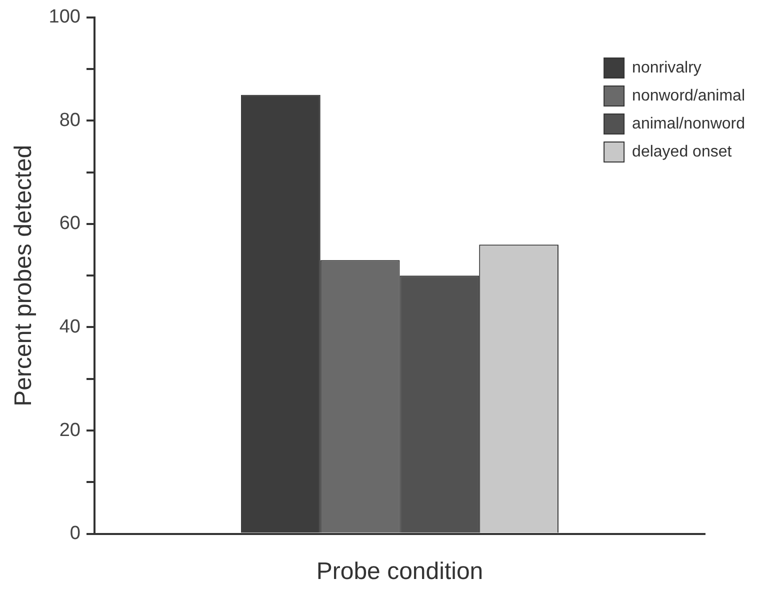 This screenshot has width=775, height=597. Describe the element at coordinates (667, 67) in the screenshot. I see `legend-label: nonrivalry` at that location.